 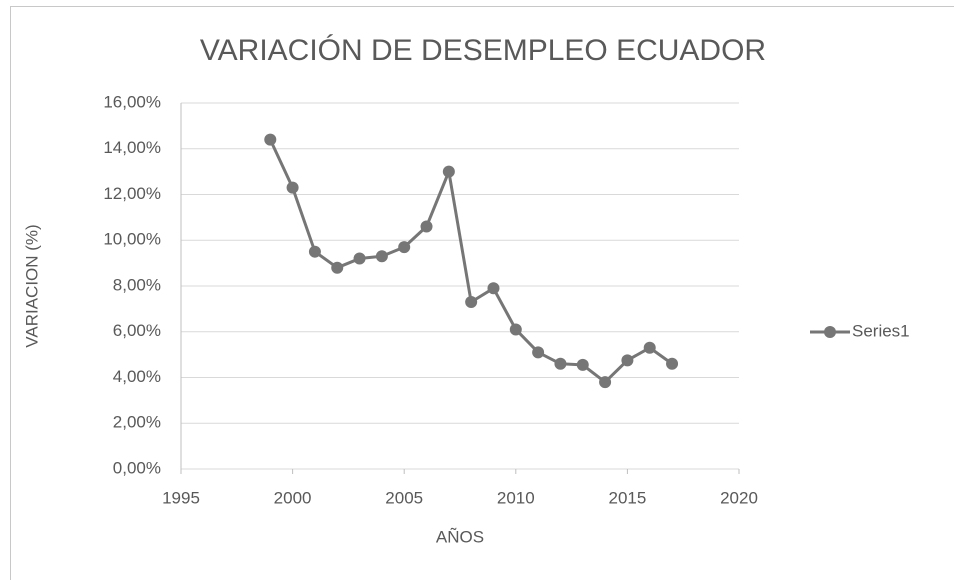 What do you see at coordinates (739, 497) in the screenshot?
I see `x-tick-label: 2020` at bounding box center [739, 497].